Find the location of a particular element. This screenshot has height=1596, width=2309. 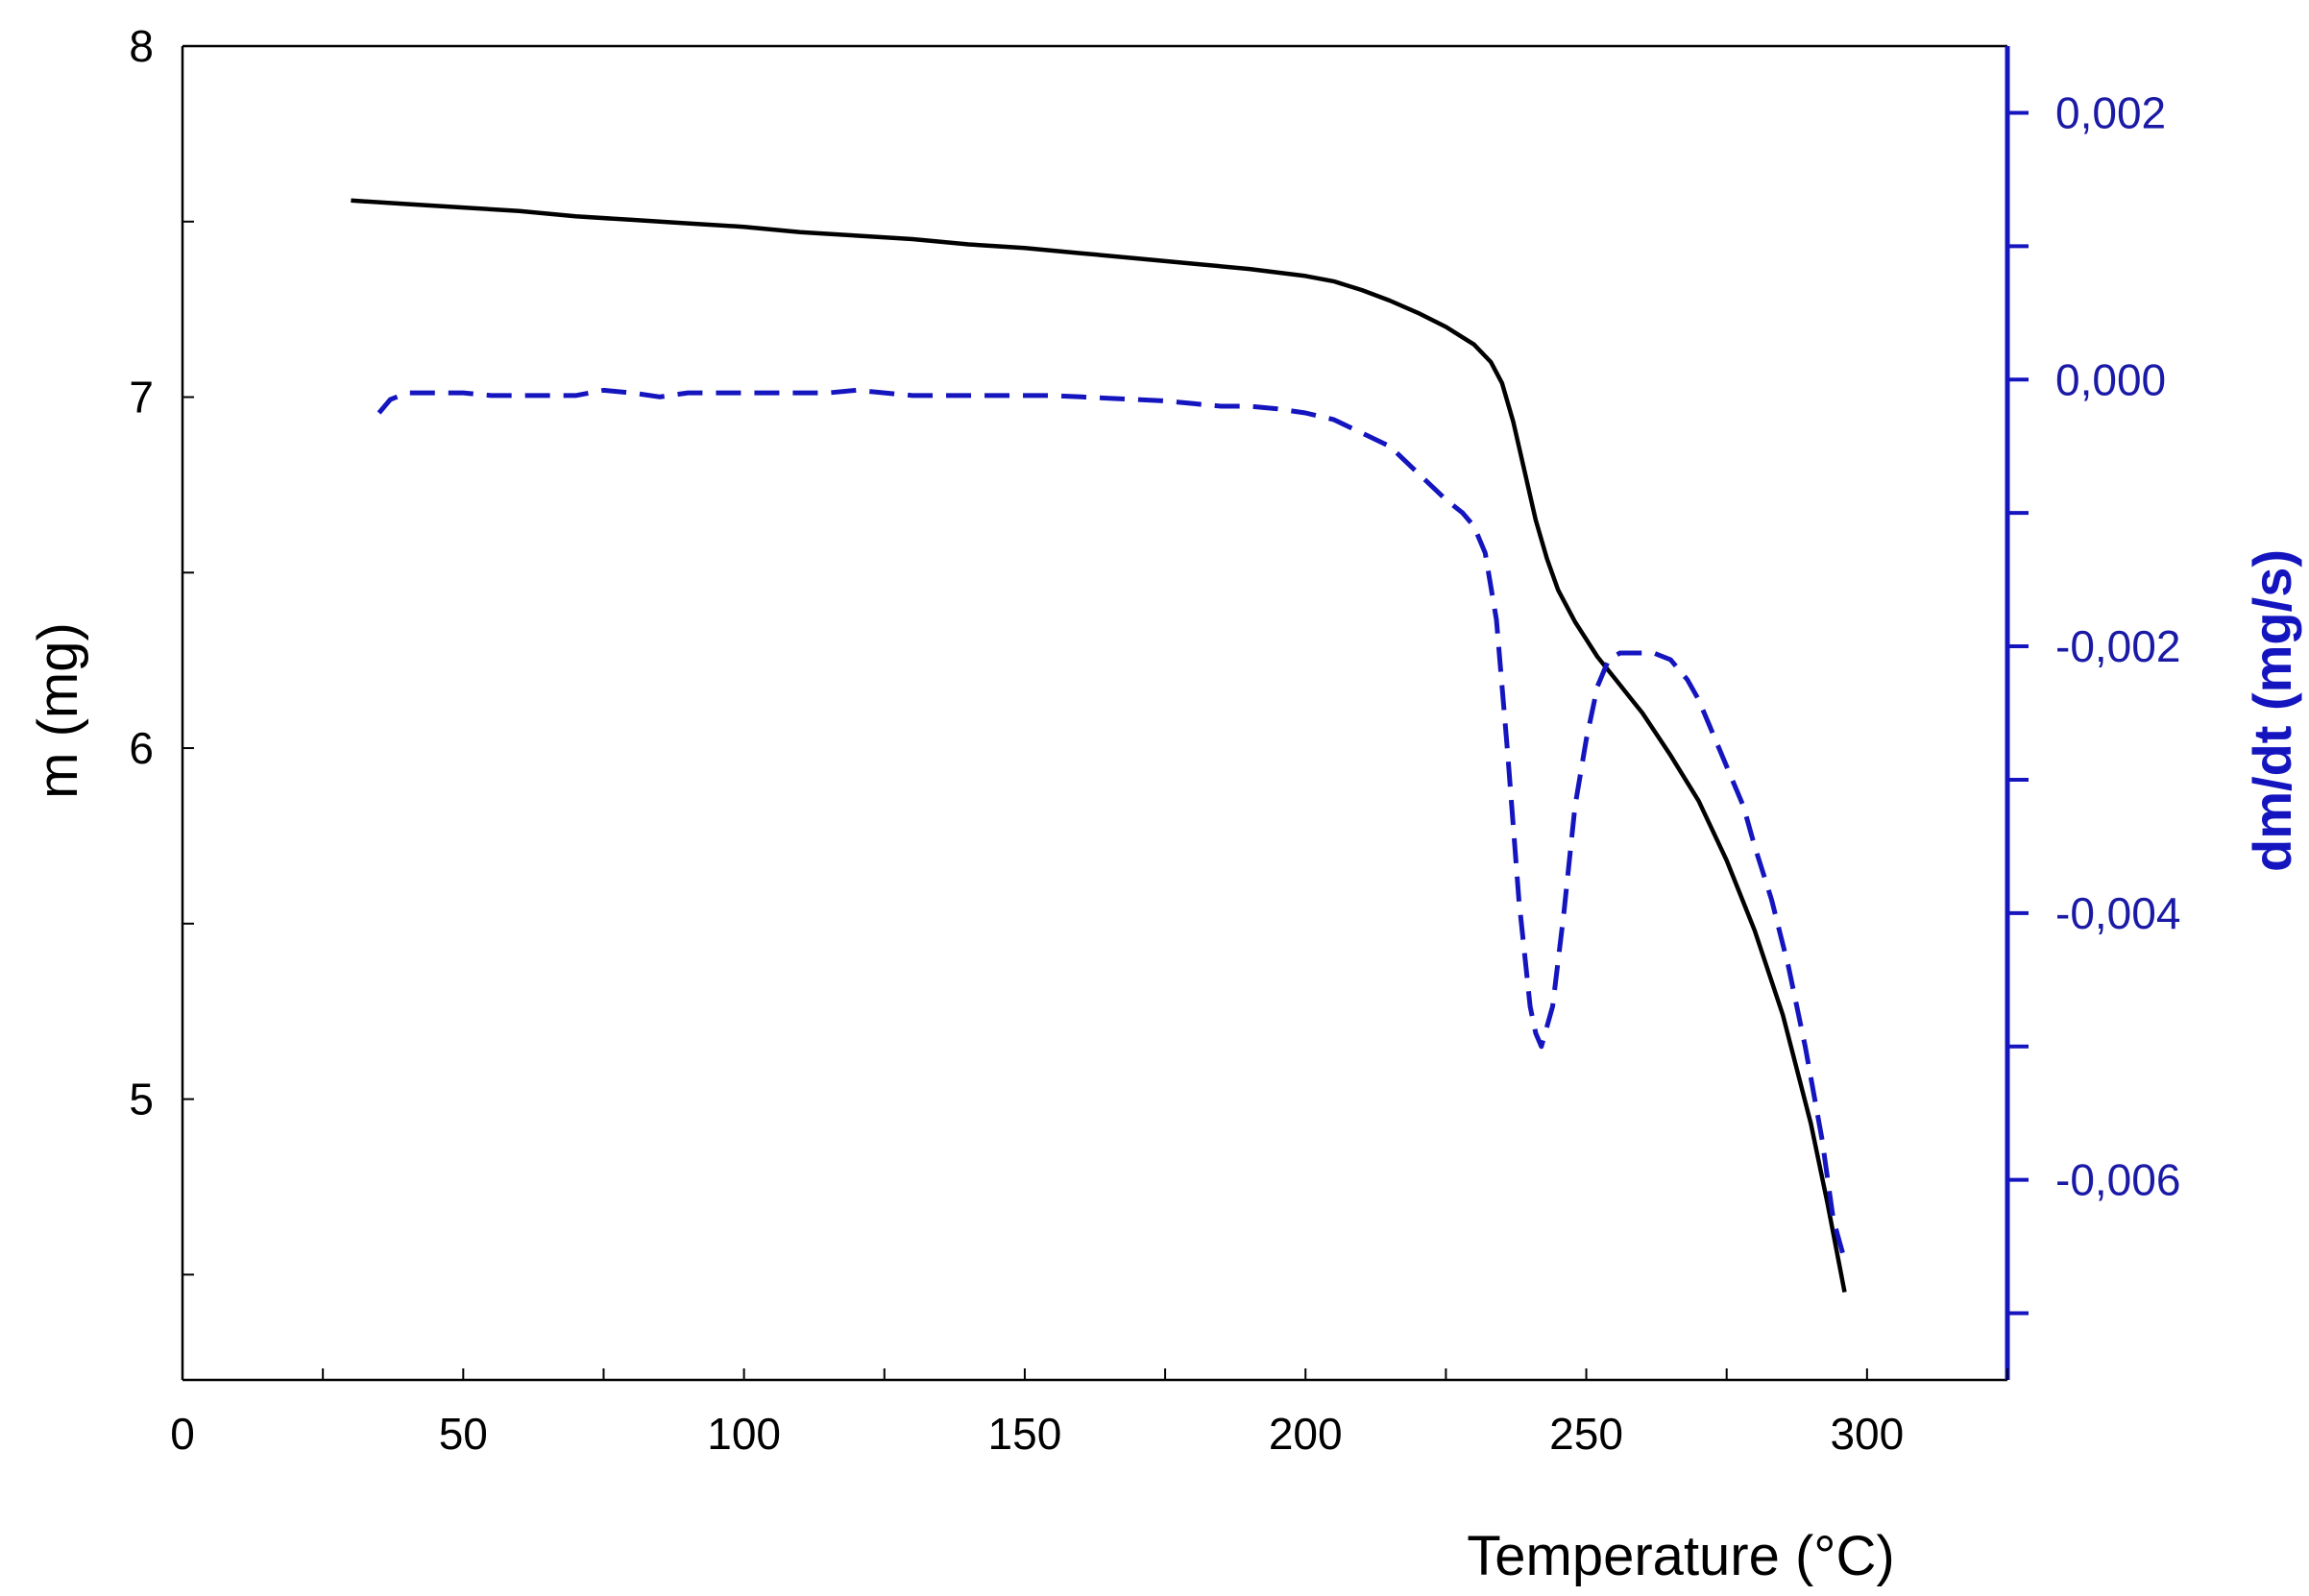

x-axis: 0 50 100 150 200 250 300 is located at coordinates (1089, 1413).